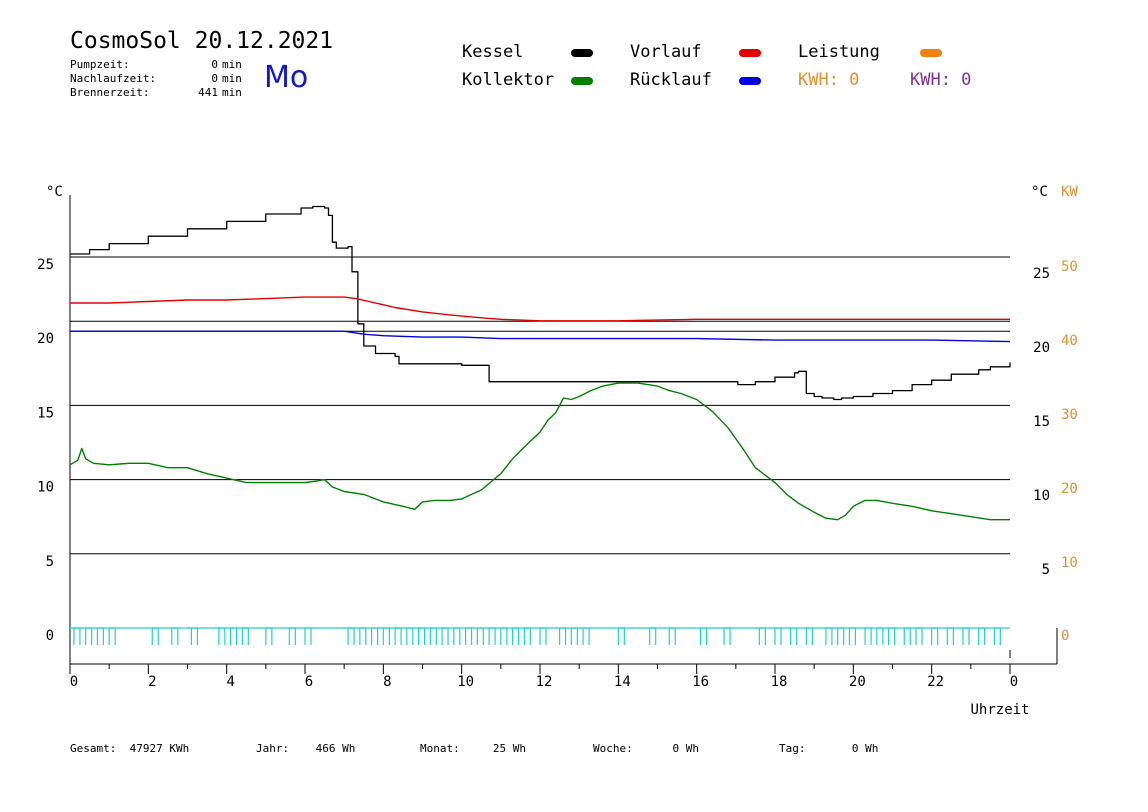 This screenshot has height=812, width=1148. What do you see at coordinates (230, 682) in the screenshot?
I see `x-tick-label: 4` at bounding box center [230, 682].